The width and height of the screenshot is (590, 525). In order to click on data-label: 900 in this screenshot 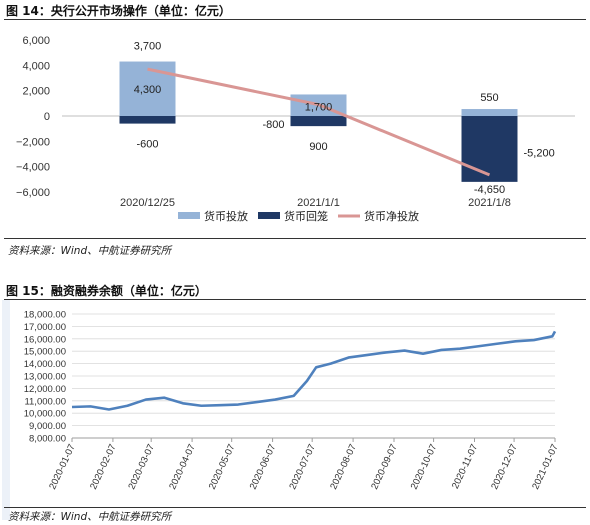, I will do `click(318, 147)`.